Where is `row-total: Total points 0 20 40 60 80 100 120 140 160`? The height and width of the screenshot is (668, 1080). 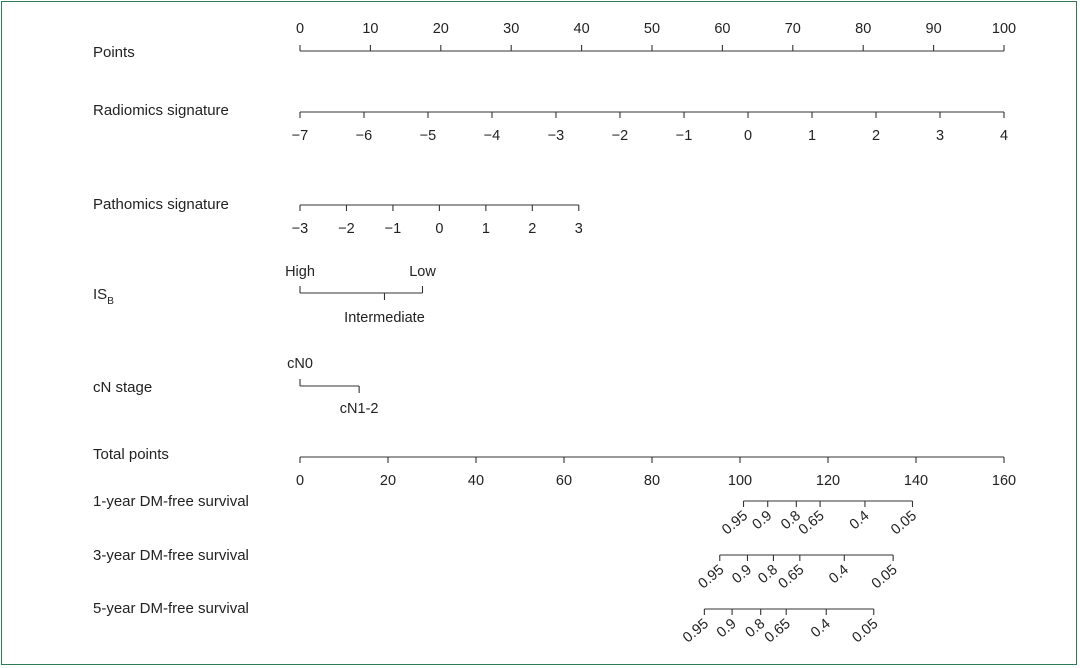 row-total: Total points 0 20 40 60 80 100 120 140 160 is located at coordinates (554, 467).